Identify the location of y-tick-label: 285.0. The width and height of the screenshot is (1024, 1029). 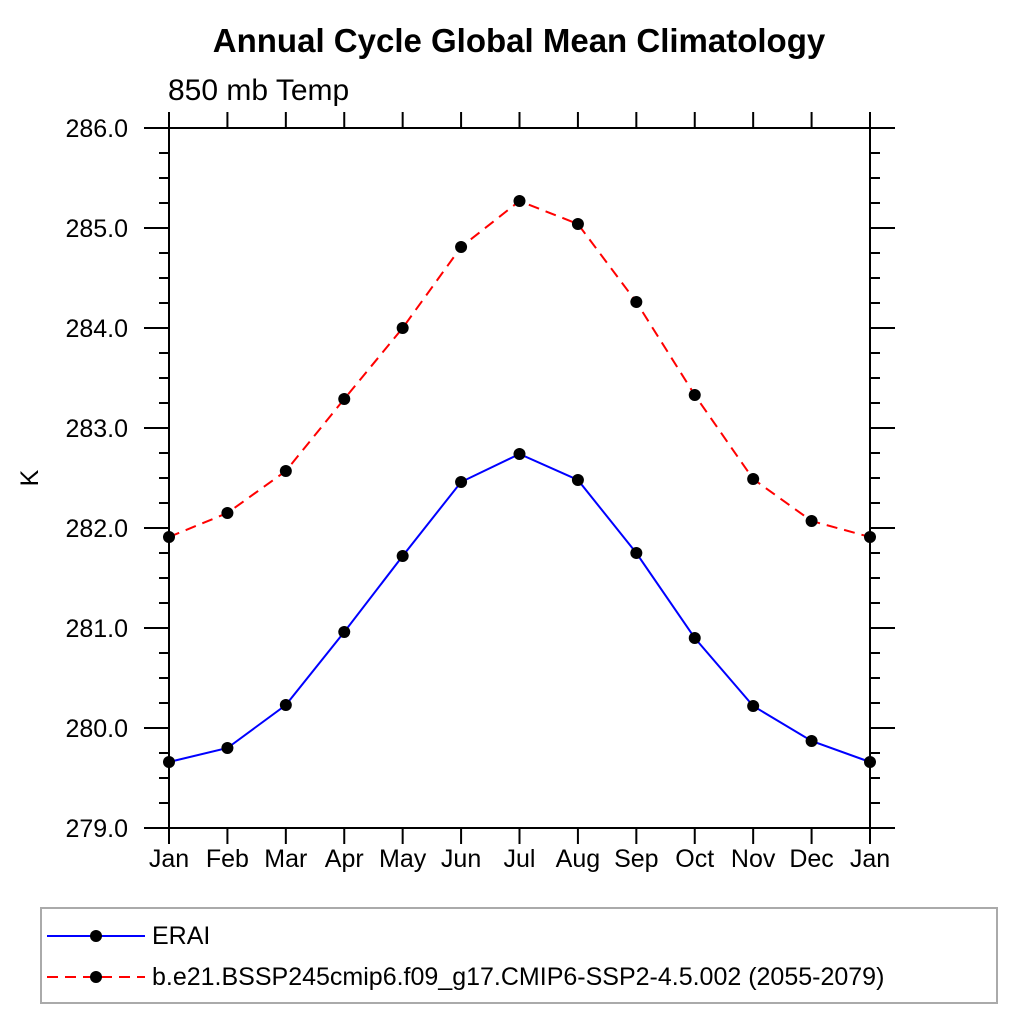
(96, 229).